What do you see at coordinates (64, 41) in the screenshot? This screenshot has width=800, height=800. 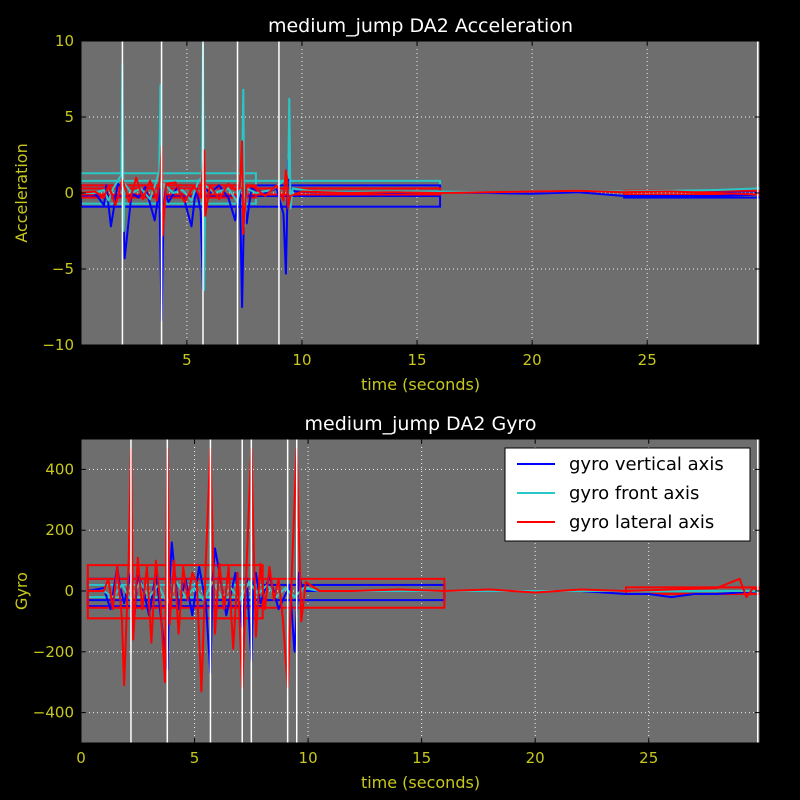 I see `y-tick-label: 10` at bounding box center [64, 41].